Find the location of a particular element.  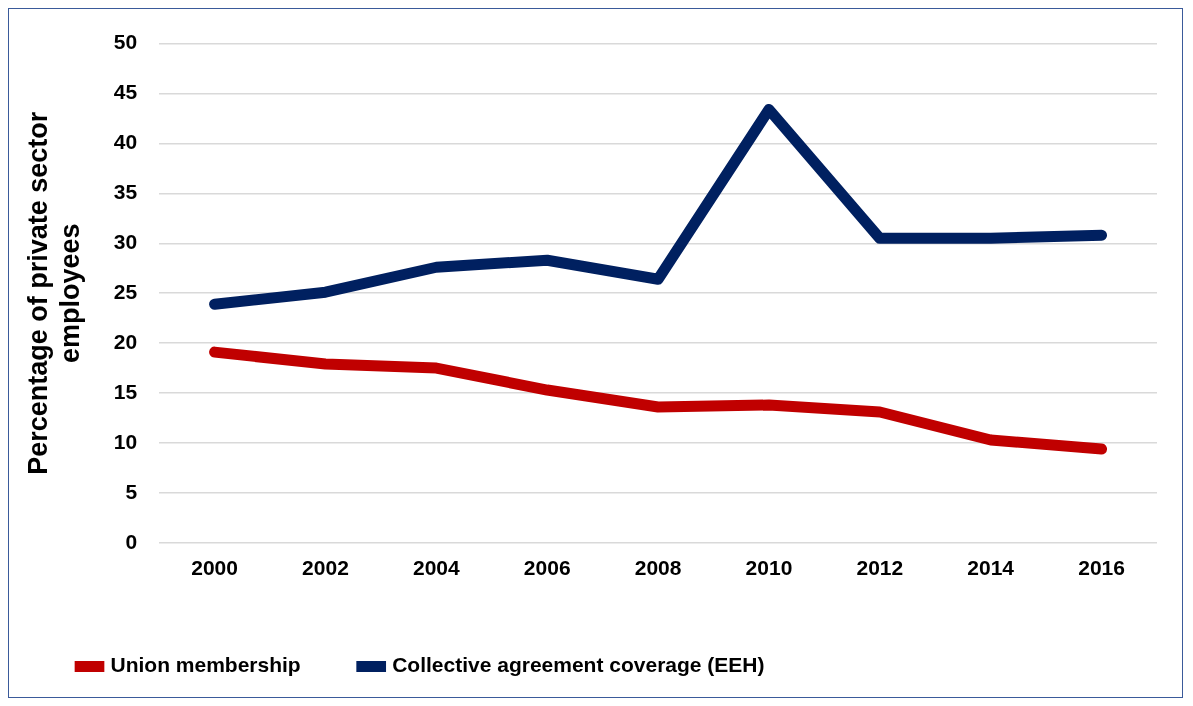

y-tick-label: 50 is located at coordinates (125, 42).